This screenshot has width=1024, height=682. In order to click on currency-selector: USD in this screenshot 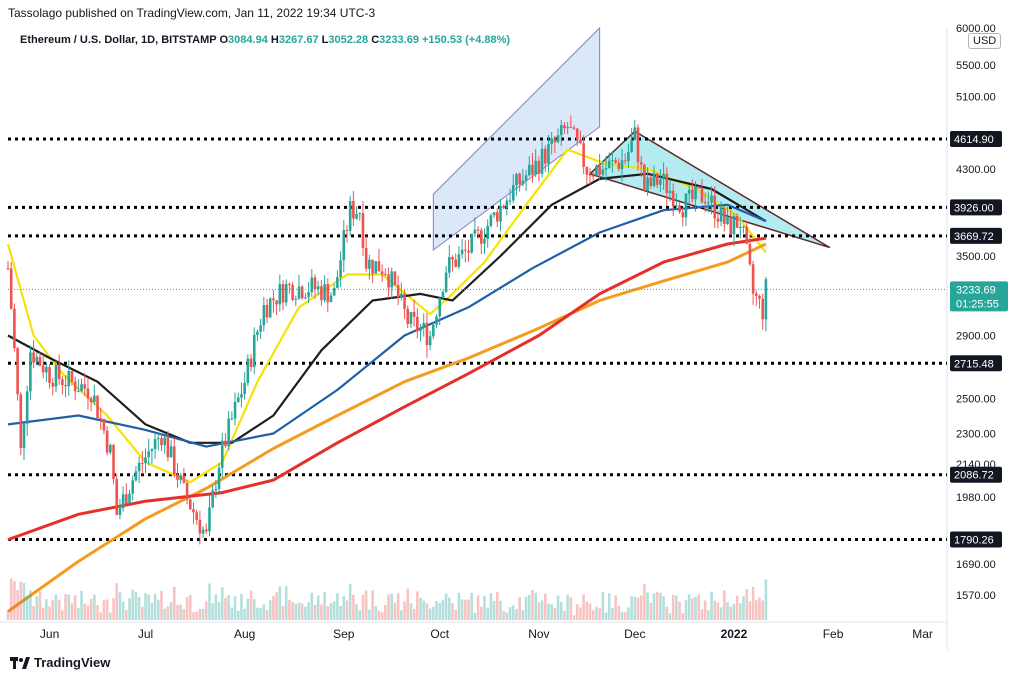, I will do `click(985, 41)`.